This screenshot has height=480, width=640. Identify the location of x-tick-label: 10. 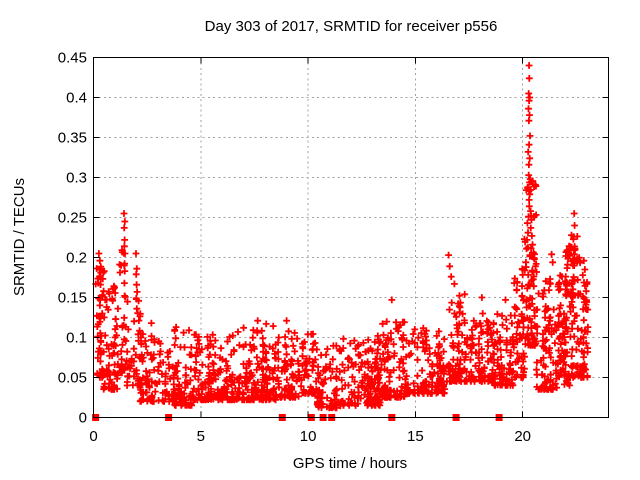
(308, 436).